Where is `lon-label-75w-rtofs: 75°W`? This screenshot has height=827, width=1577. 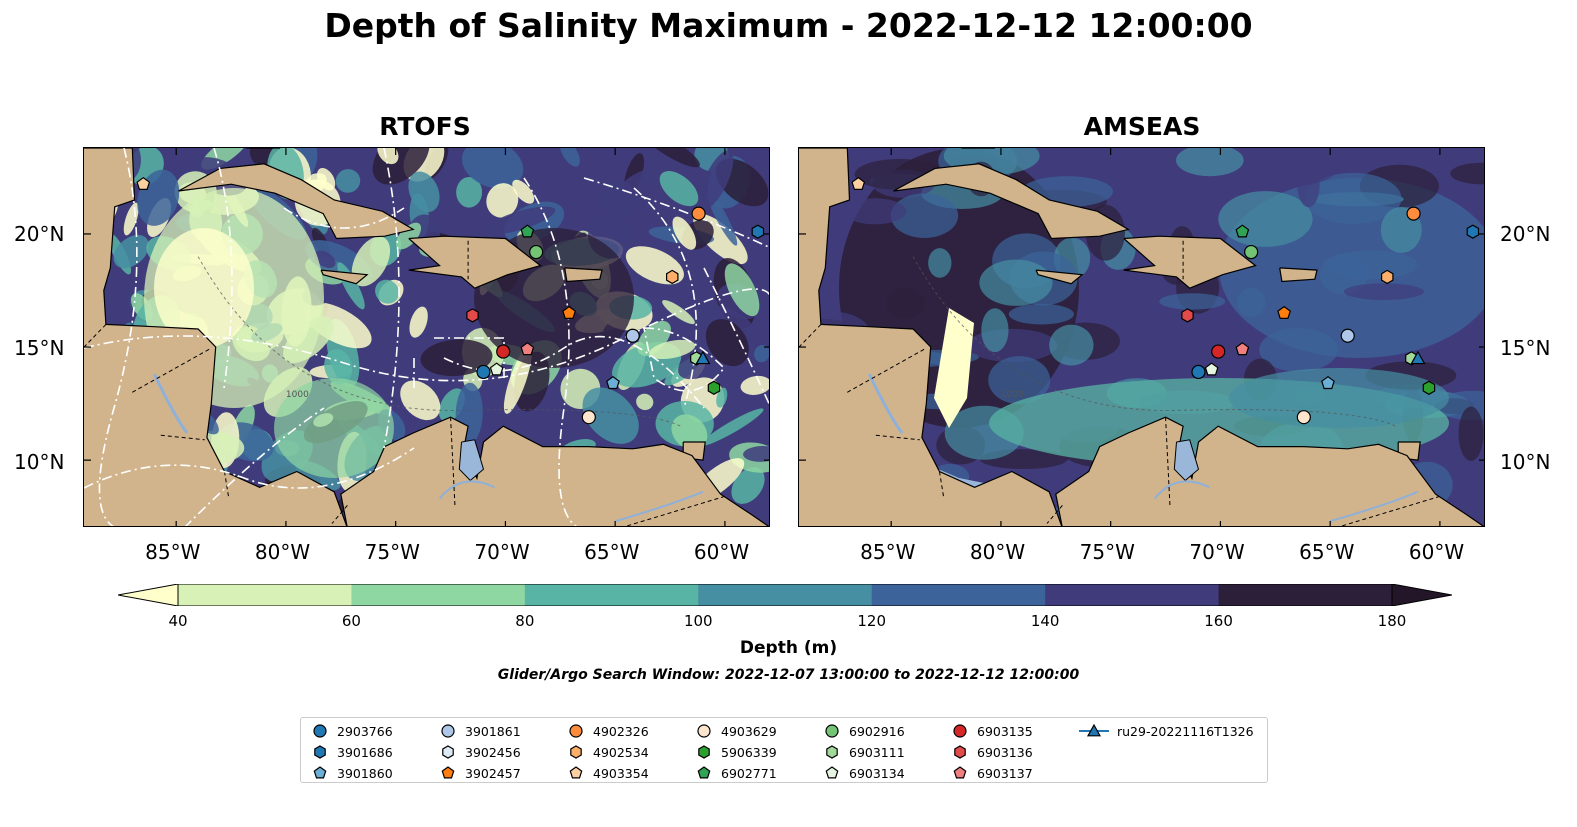 lon-label-75w-rtofs: 75°W is located at coordinates (392, 552).